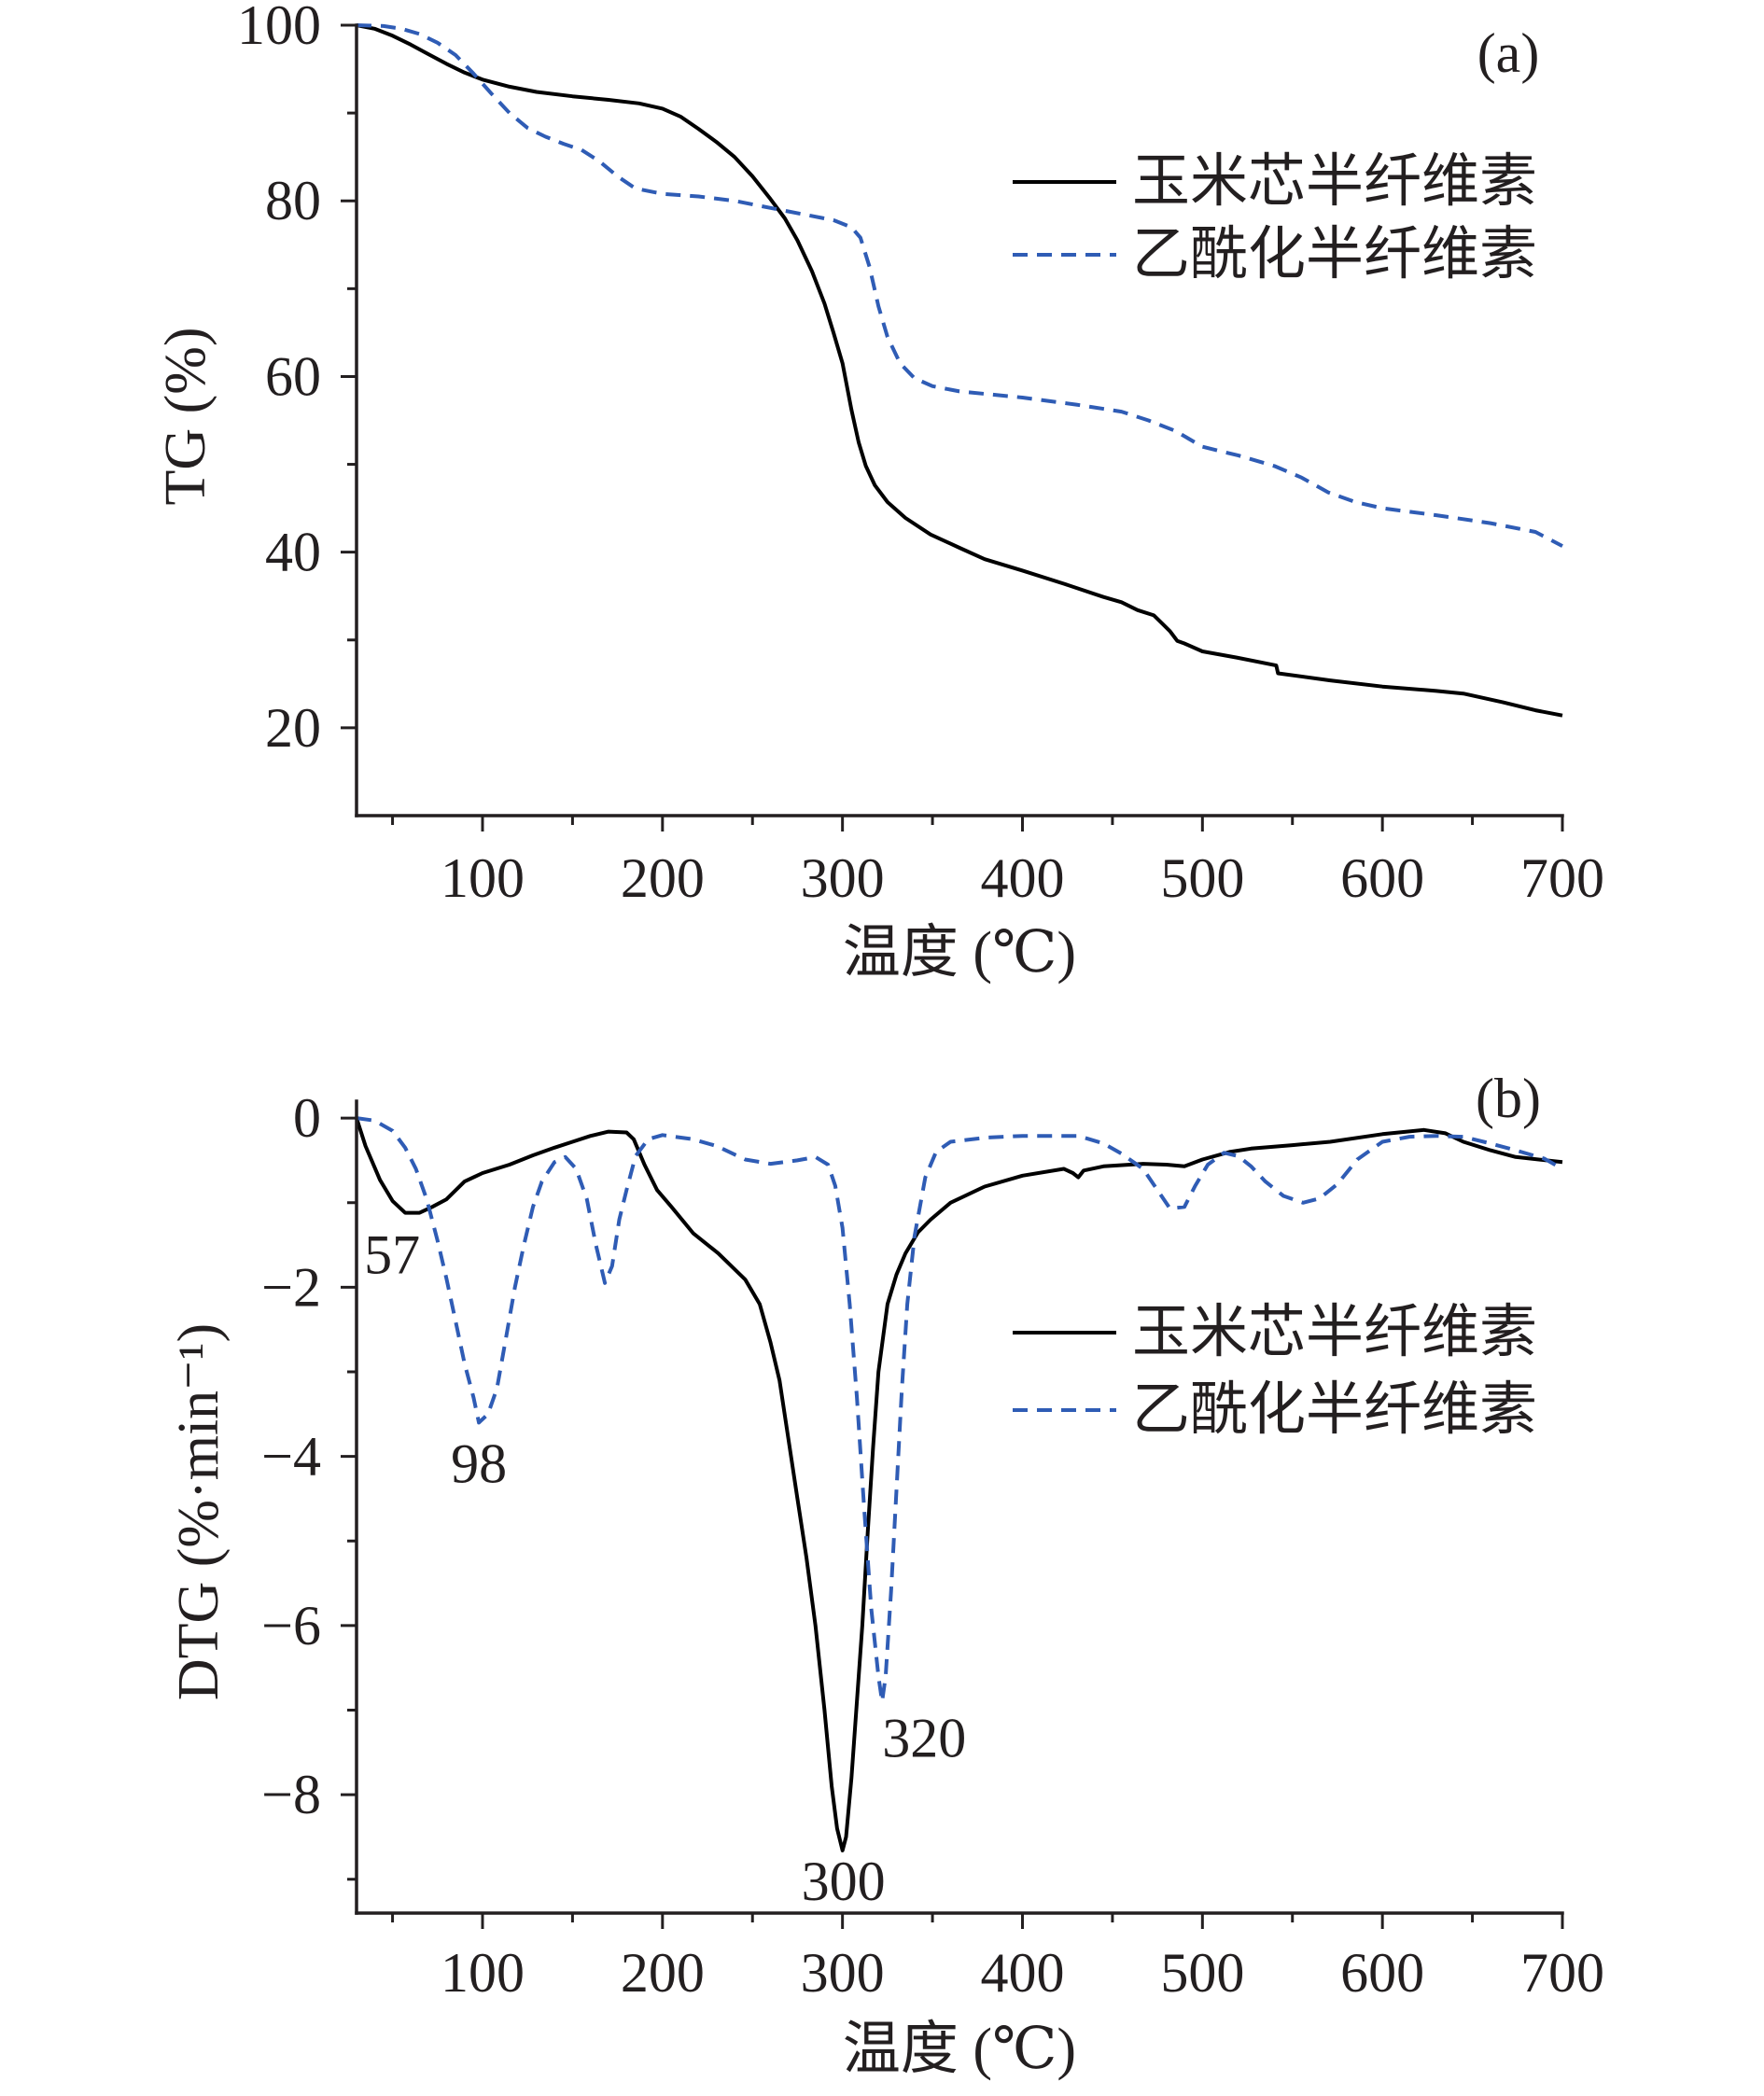  I want to click on dtg-x-tick-label: 300, so click(843, 1973).